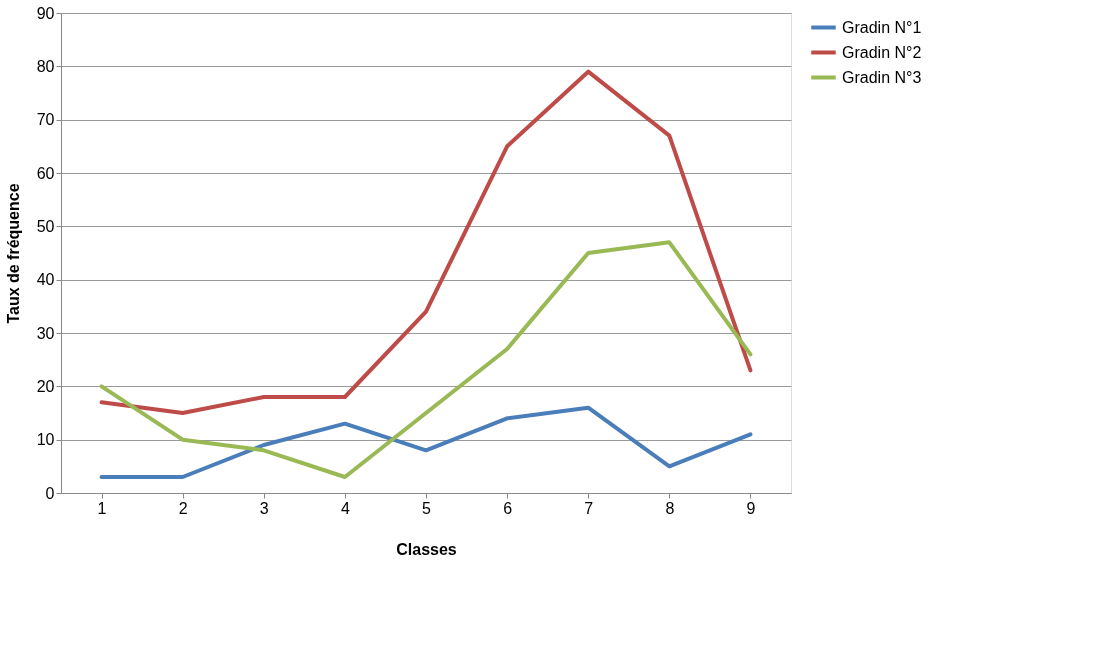  Describe the element at coordinates (45, 280) in the screenshot. I see `y-tick-label: 40` at that location.